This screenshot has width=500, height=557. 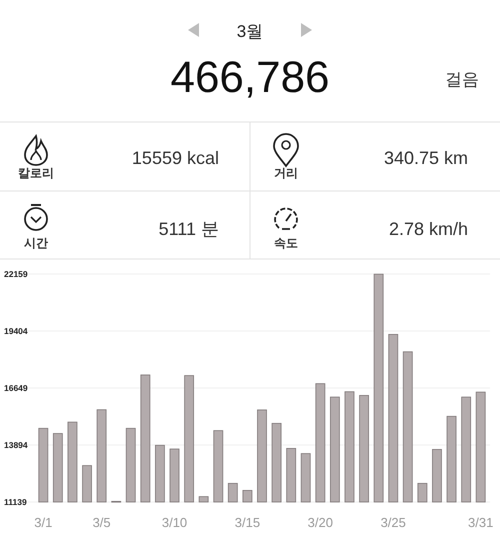 What do you see at coordinates (175, 158) in the screenshot?
I see `text: 15559 kcal` at bounding box center [175, 158].